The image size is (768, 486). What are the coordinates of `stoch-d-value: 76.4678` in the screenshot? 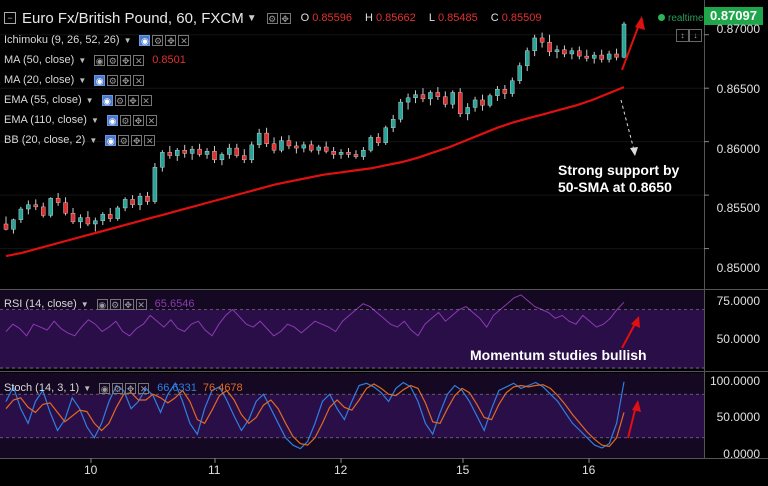 It's located at (222, 388).